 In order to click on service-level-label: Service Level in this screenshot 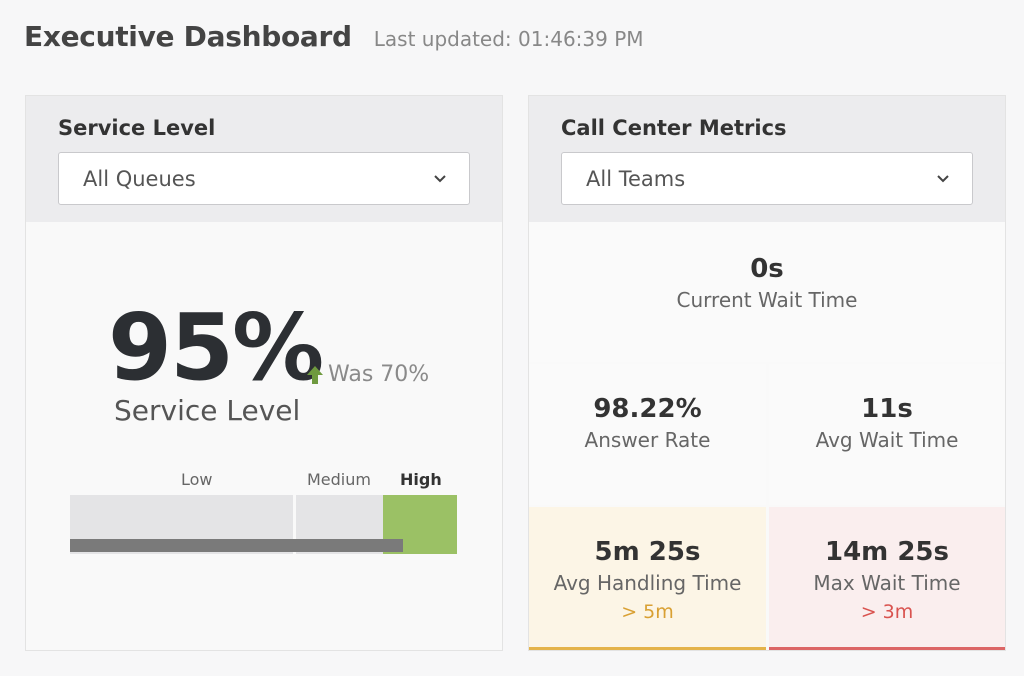, I will do `click(207, 410)`.